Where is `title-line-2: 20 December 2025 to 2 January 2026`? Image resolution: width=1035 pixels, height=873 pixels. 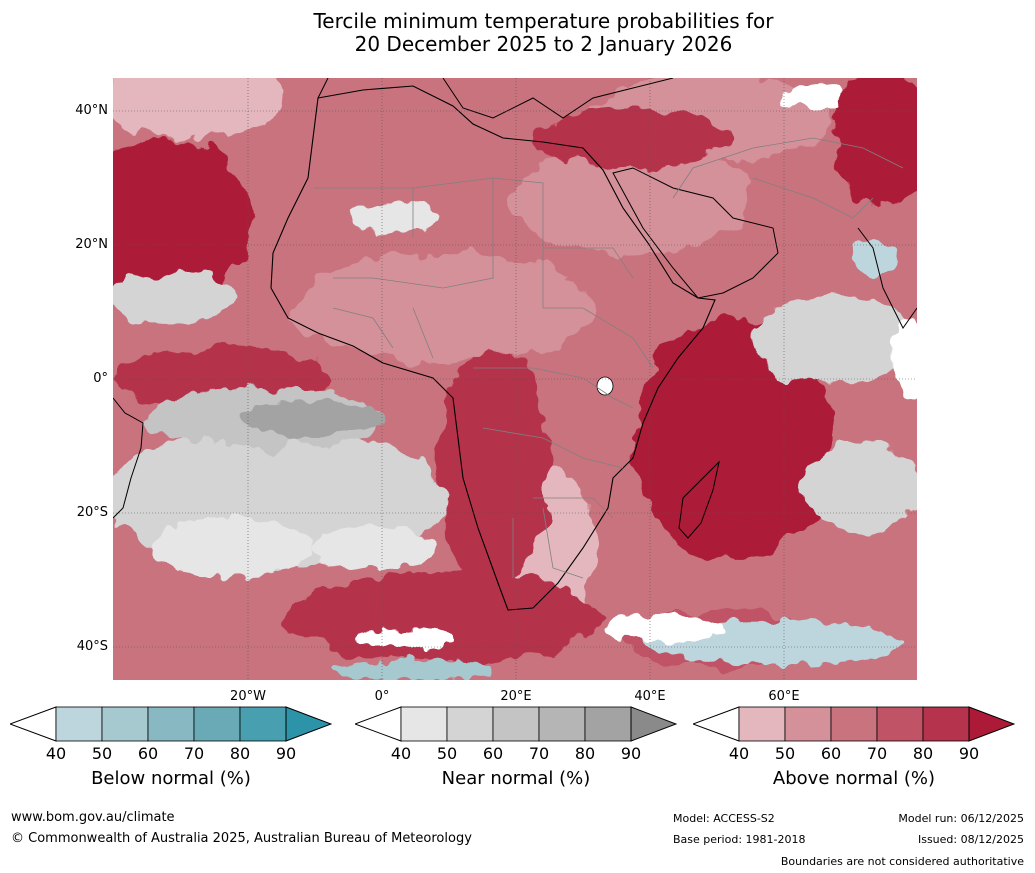 title-line-2: 20 December 2025 to 2 January 2026 is located at coordinates (543, 44).